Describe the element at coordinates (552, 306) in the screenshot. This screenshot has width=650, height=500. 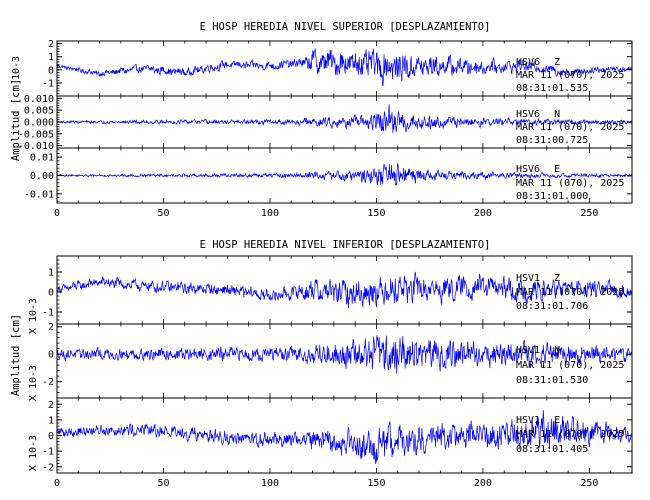
I see `time-label: 08:31:01.706` at that location.